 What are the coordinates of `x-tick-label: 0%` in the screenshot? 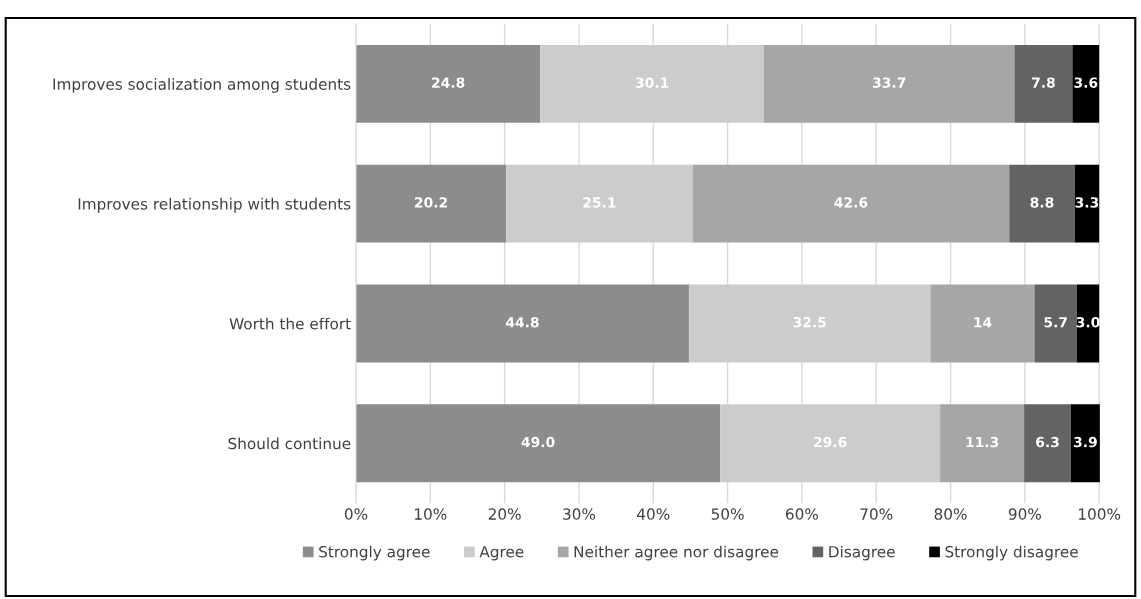 It's located at (356, 514).